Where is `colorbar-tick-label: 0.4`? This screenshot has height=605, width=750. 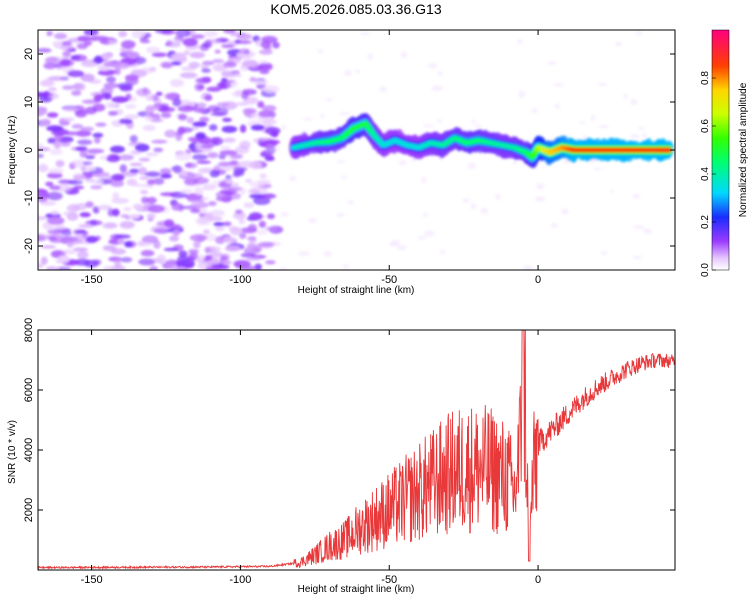
colorbar-tick-label: 0.4 is located at coordinates (705, 174).